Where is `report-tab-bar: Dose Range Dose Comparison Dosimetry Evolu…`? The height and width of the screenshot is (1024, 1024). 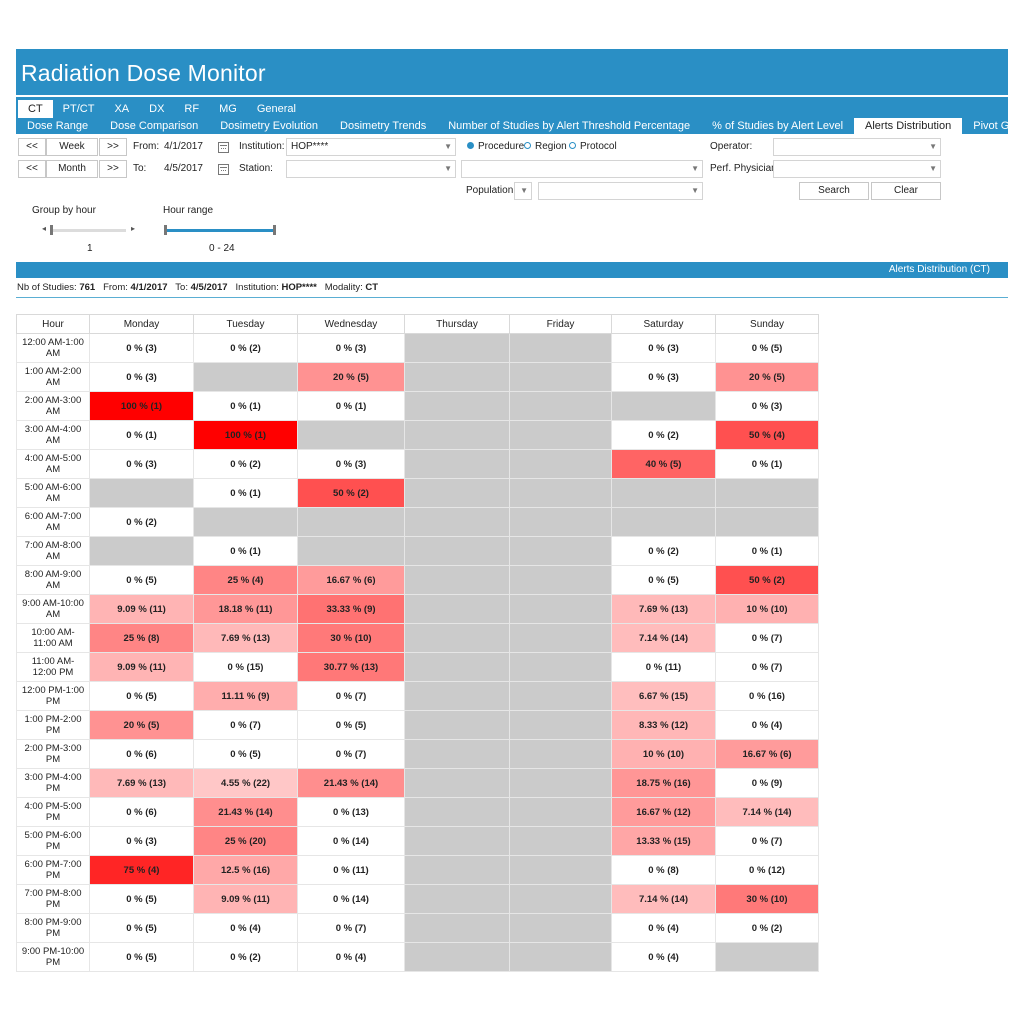 report-tab-bar: Dose Range Dose Comparison Dosimetry Evolu… is located at coordinates (519, 126).